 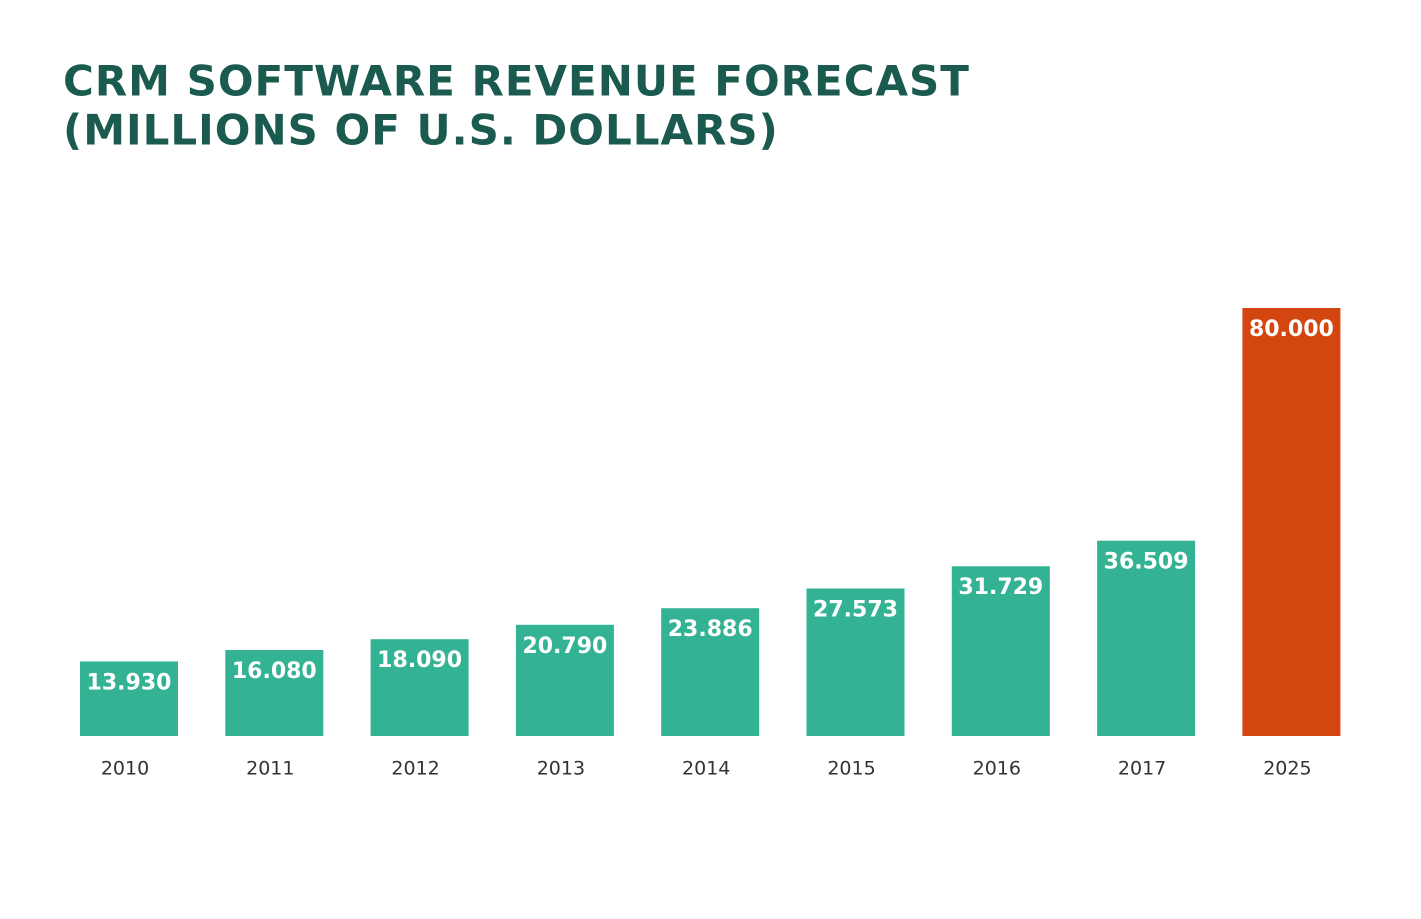 What do you see at coordinates (851, 769) in the screenshot?
I see `x-tick-label: 2015` at bounding box center [851, 769].